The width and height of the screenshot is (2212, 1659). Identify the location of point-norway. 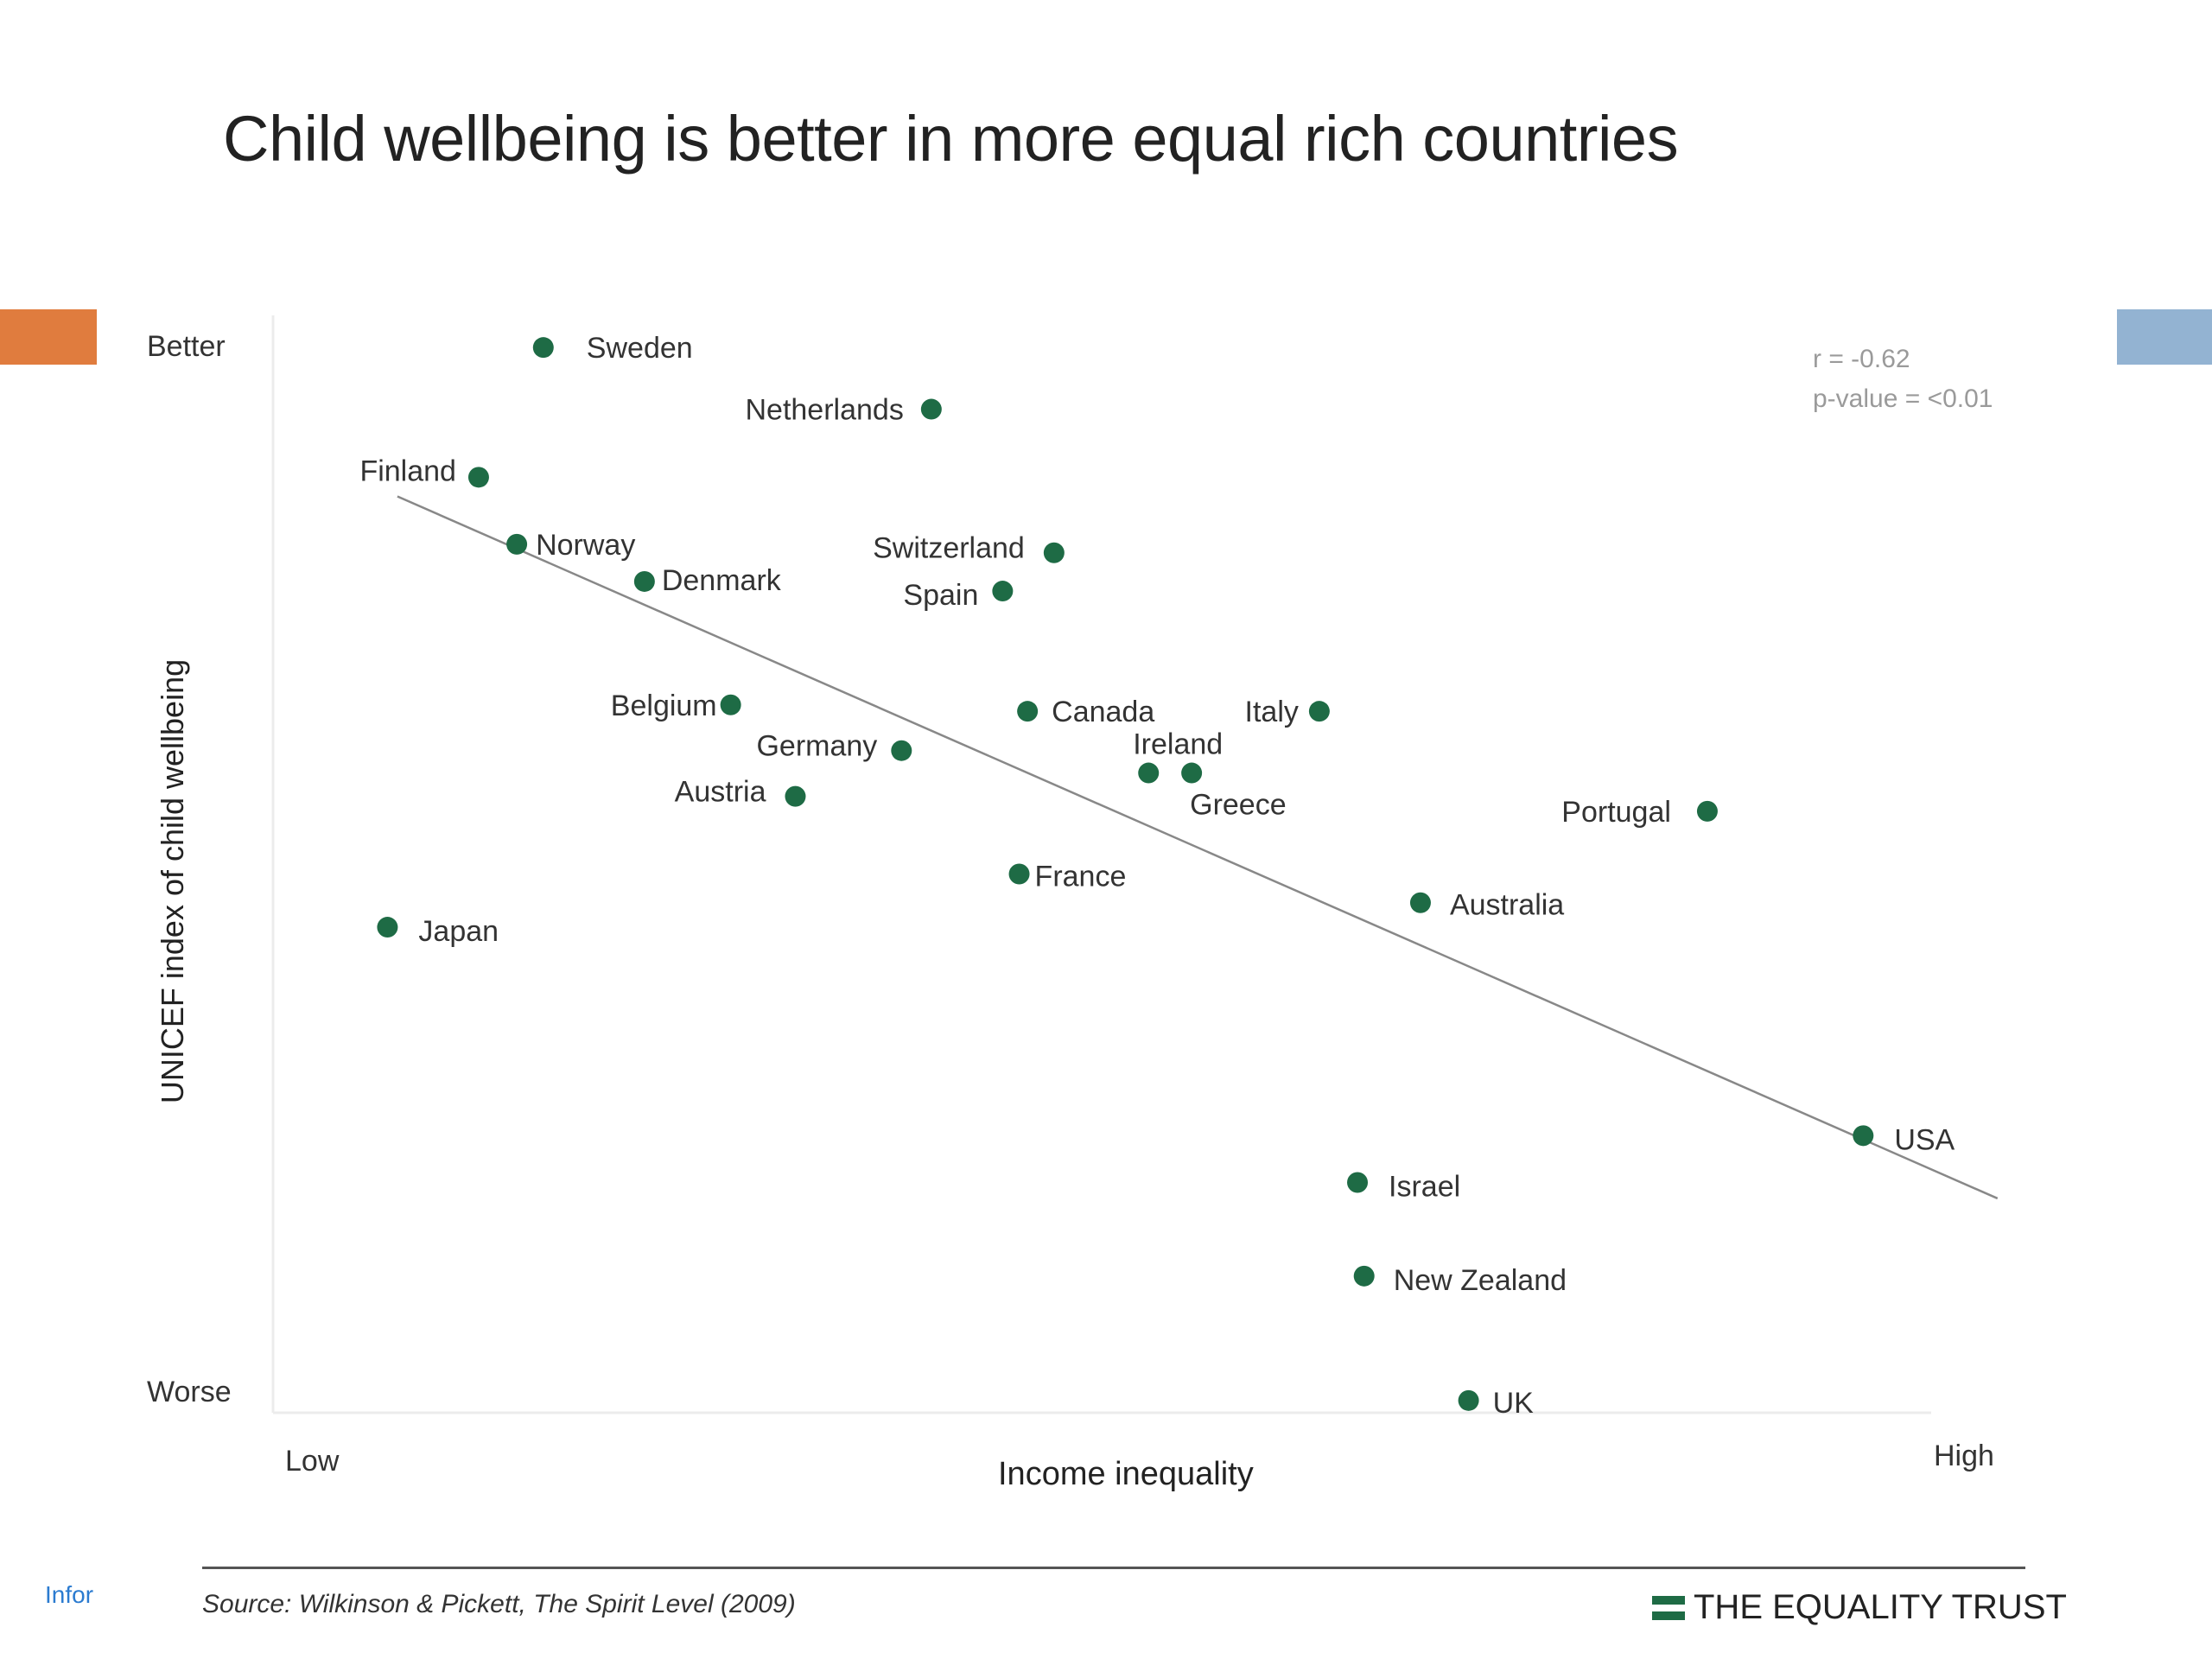
(517, 544).